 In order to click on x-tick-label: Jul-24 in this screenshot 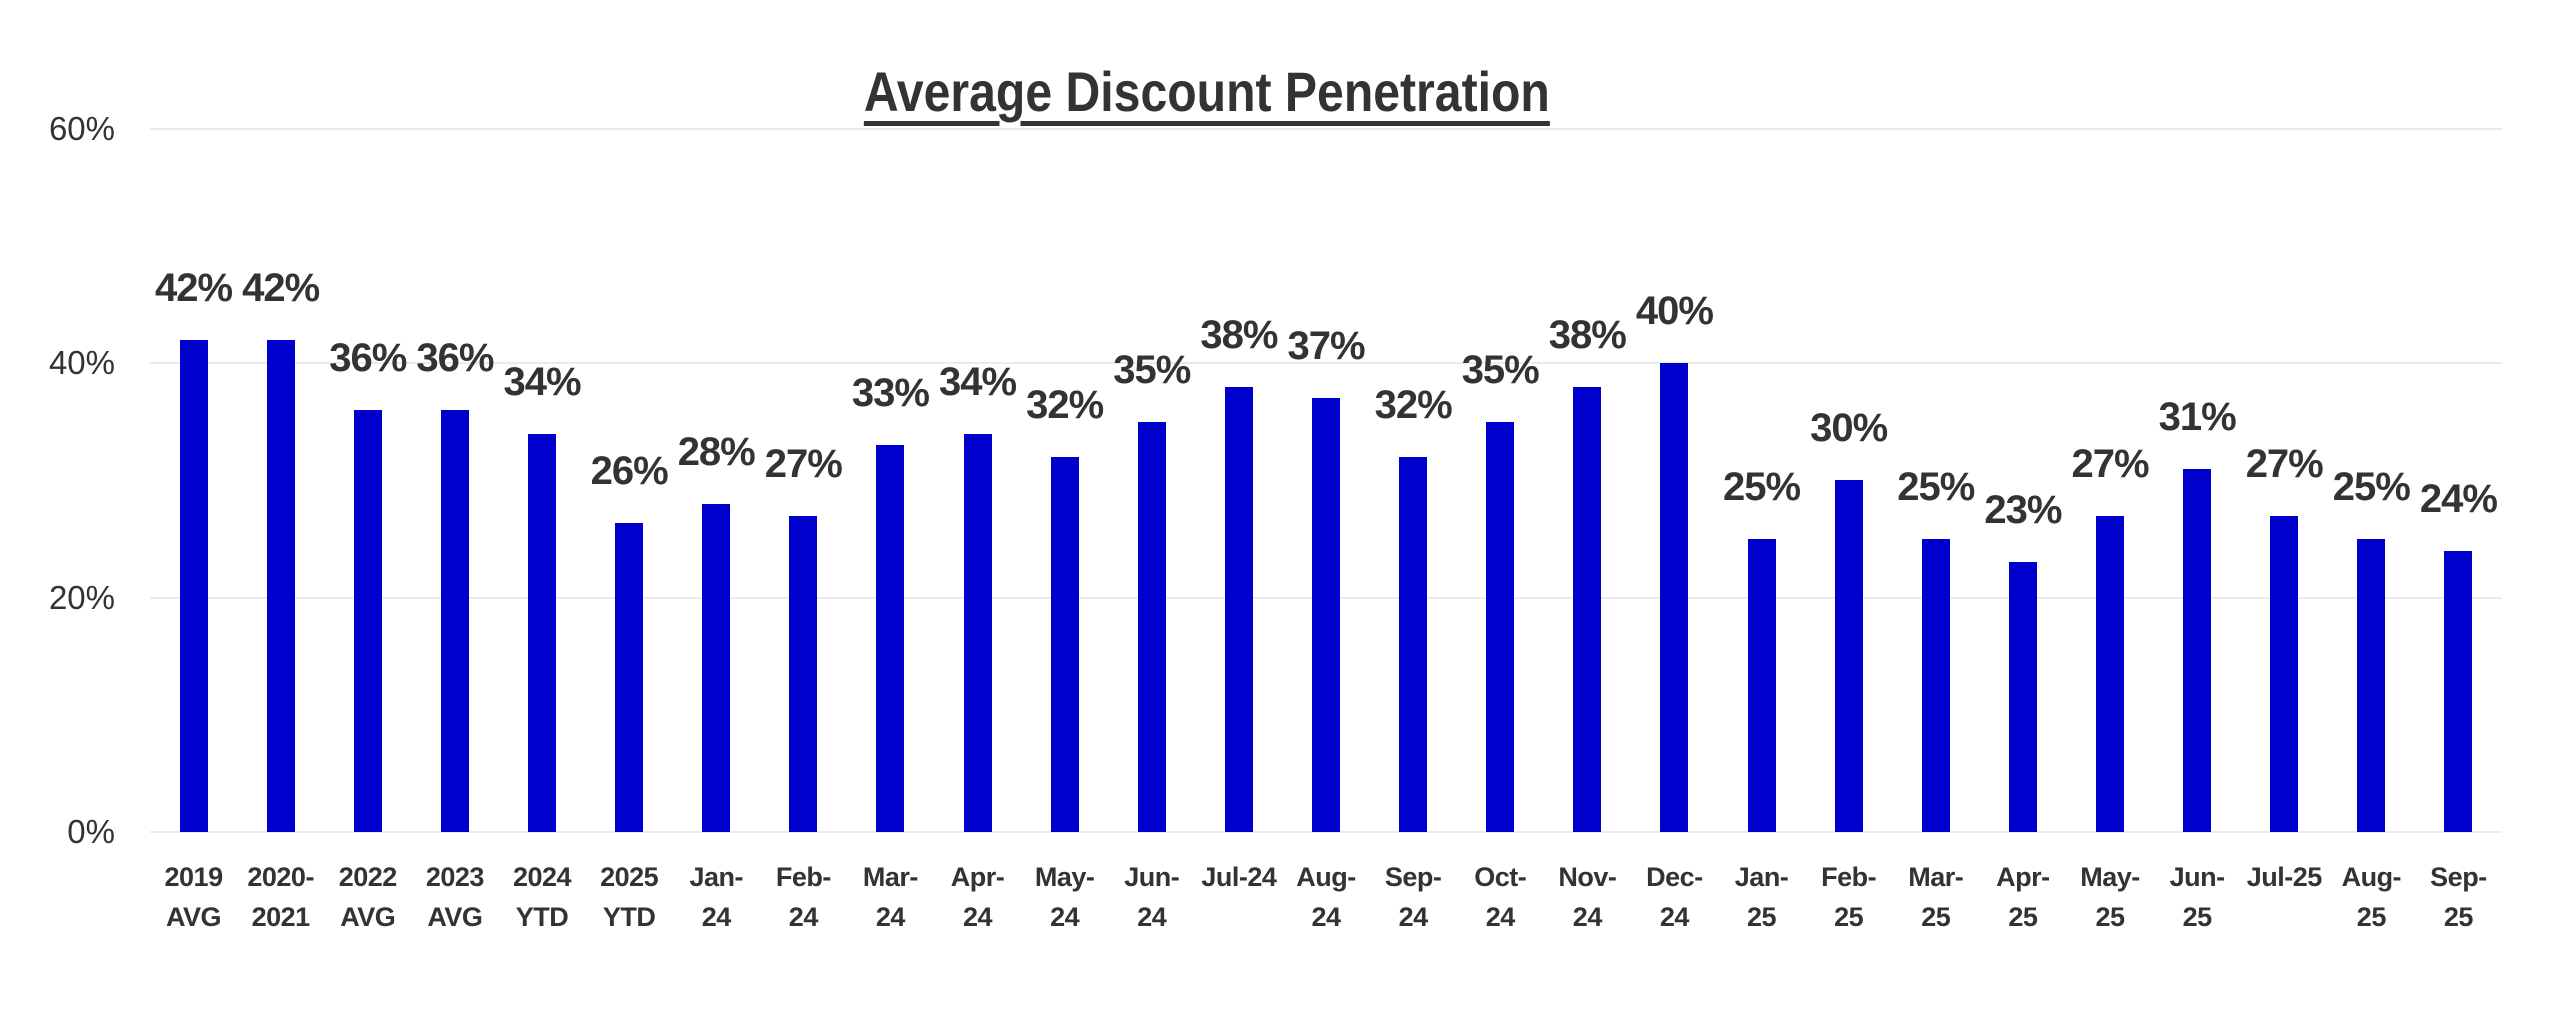, I will do `click(1239, 877)`.